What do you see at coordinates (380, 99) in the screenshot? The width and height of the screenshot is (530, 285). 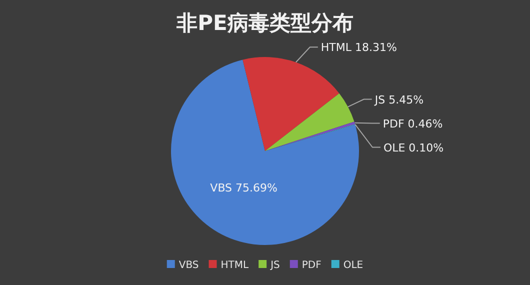 I see `slice-label: JS` at bounding box center [380, 99].